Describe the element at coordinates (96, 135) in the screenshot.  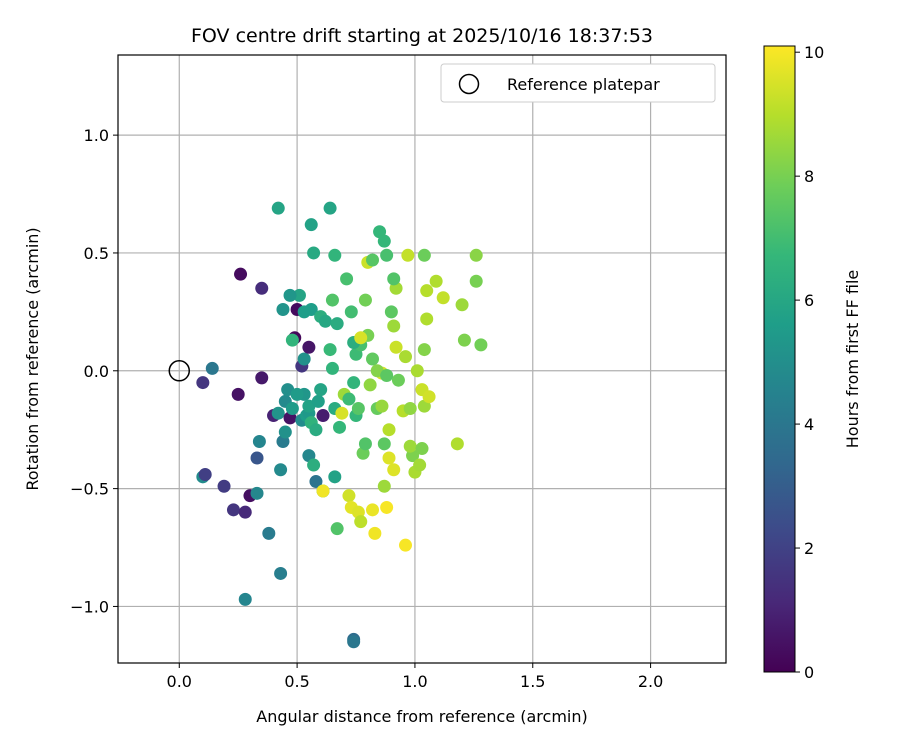
I see `y-tick-label: 1.0` at that location.